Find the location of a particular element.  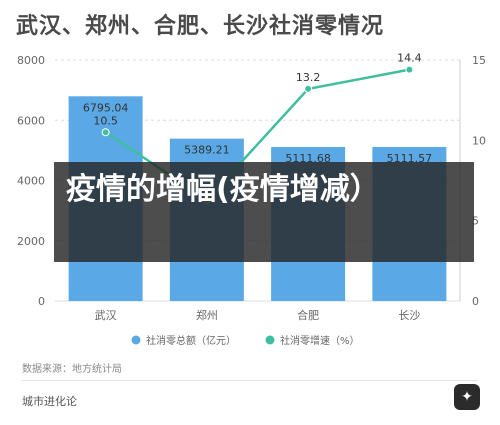

bar-value-label: 5111.68 is located at coordinates (308, 158).